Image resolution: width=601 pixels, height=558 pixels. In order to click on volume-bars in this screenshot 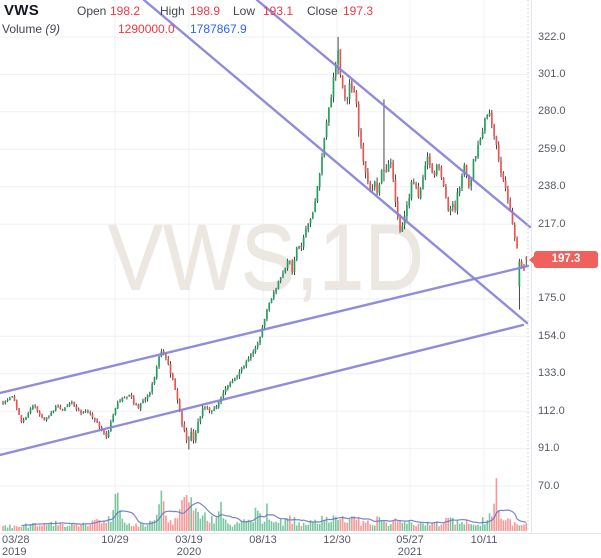, I will do `click(265, 504)`.